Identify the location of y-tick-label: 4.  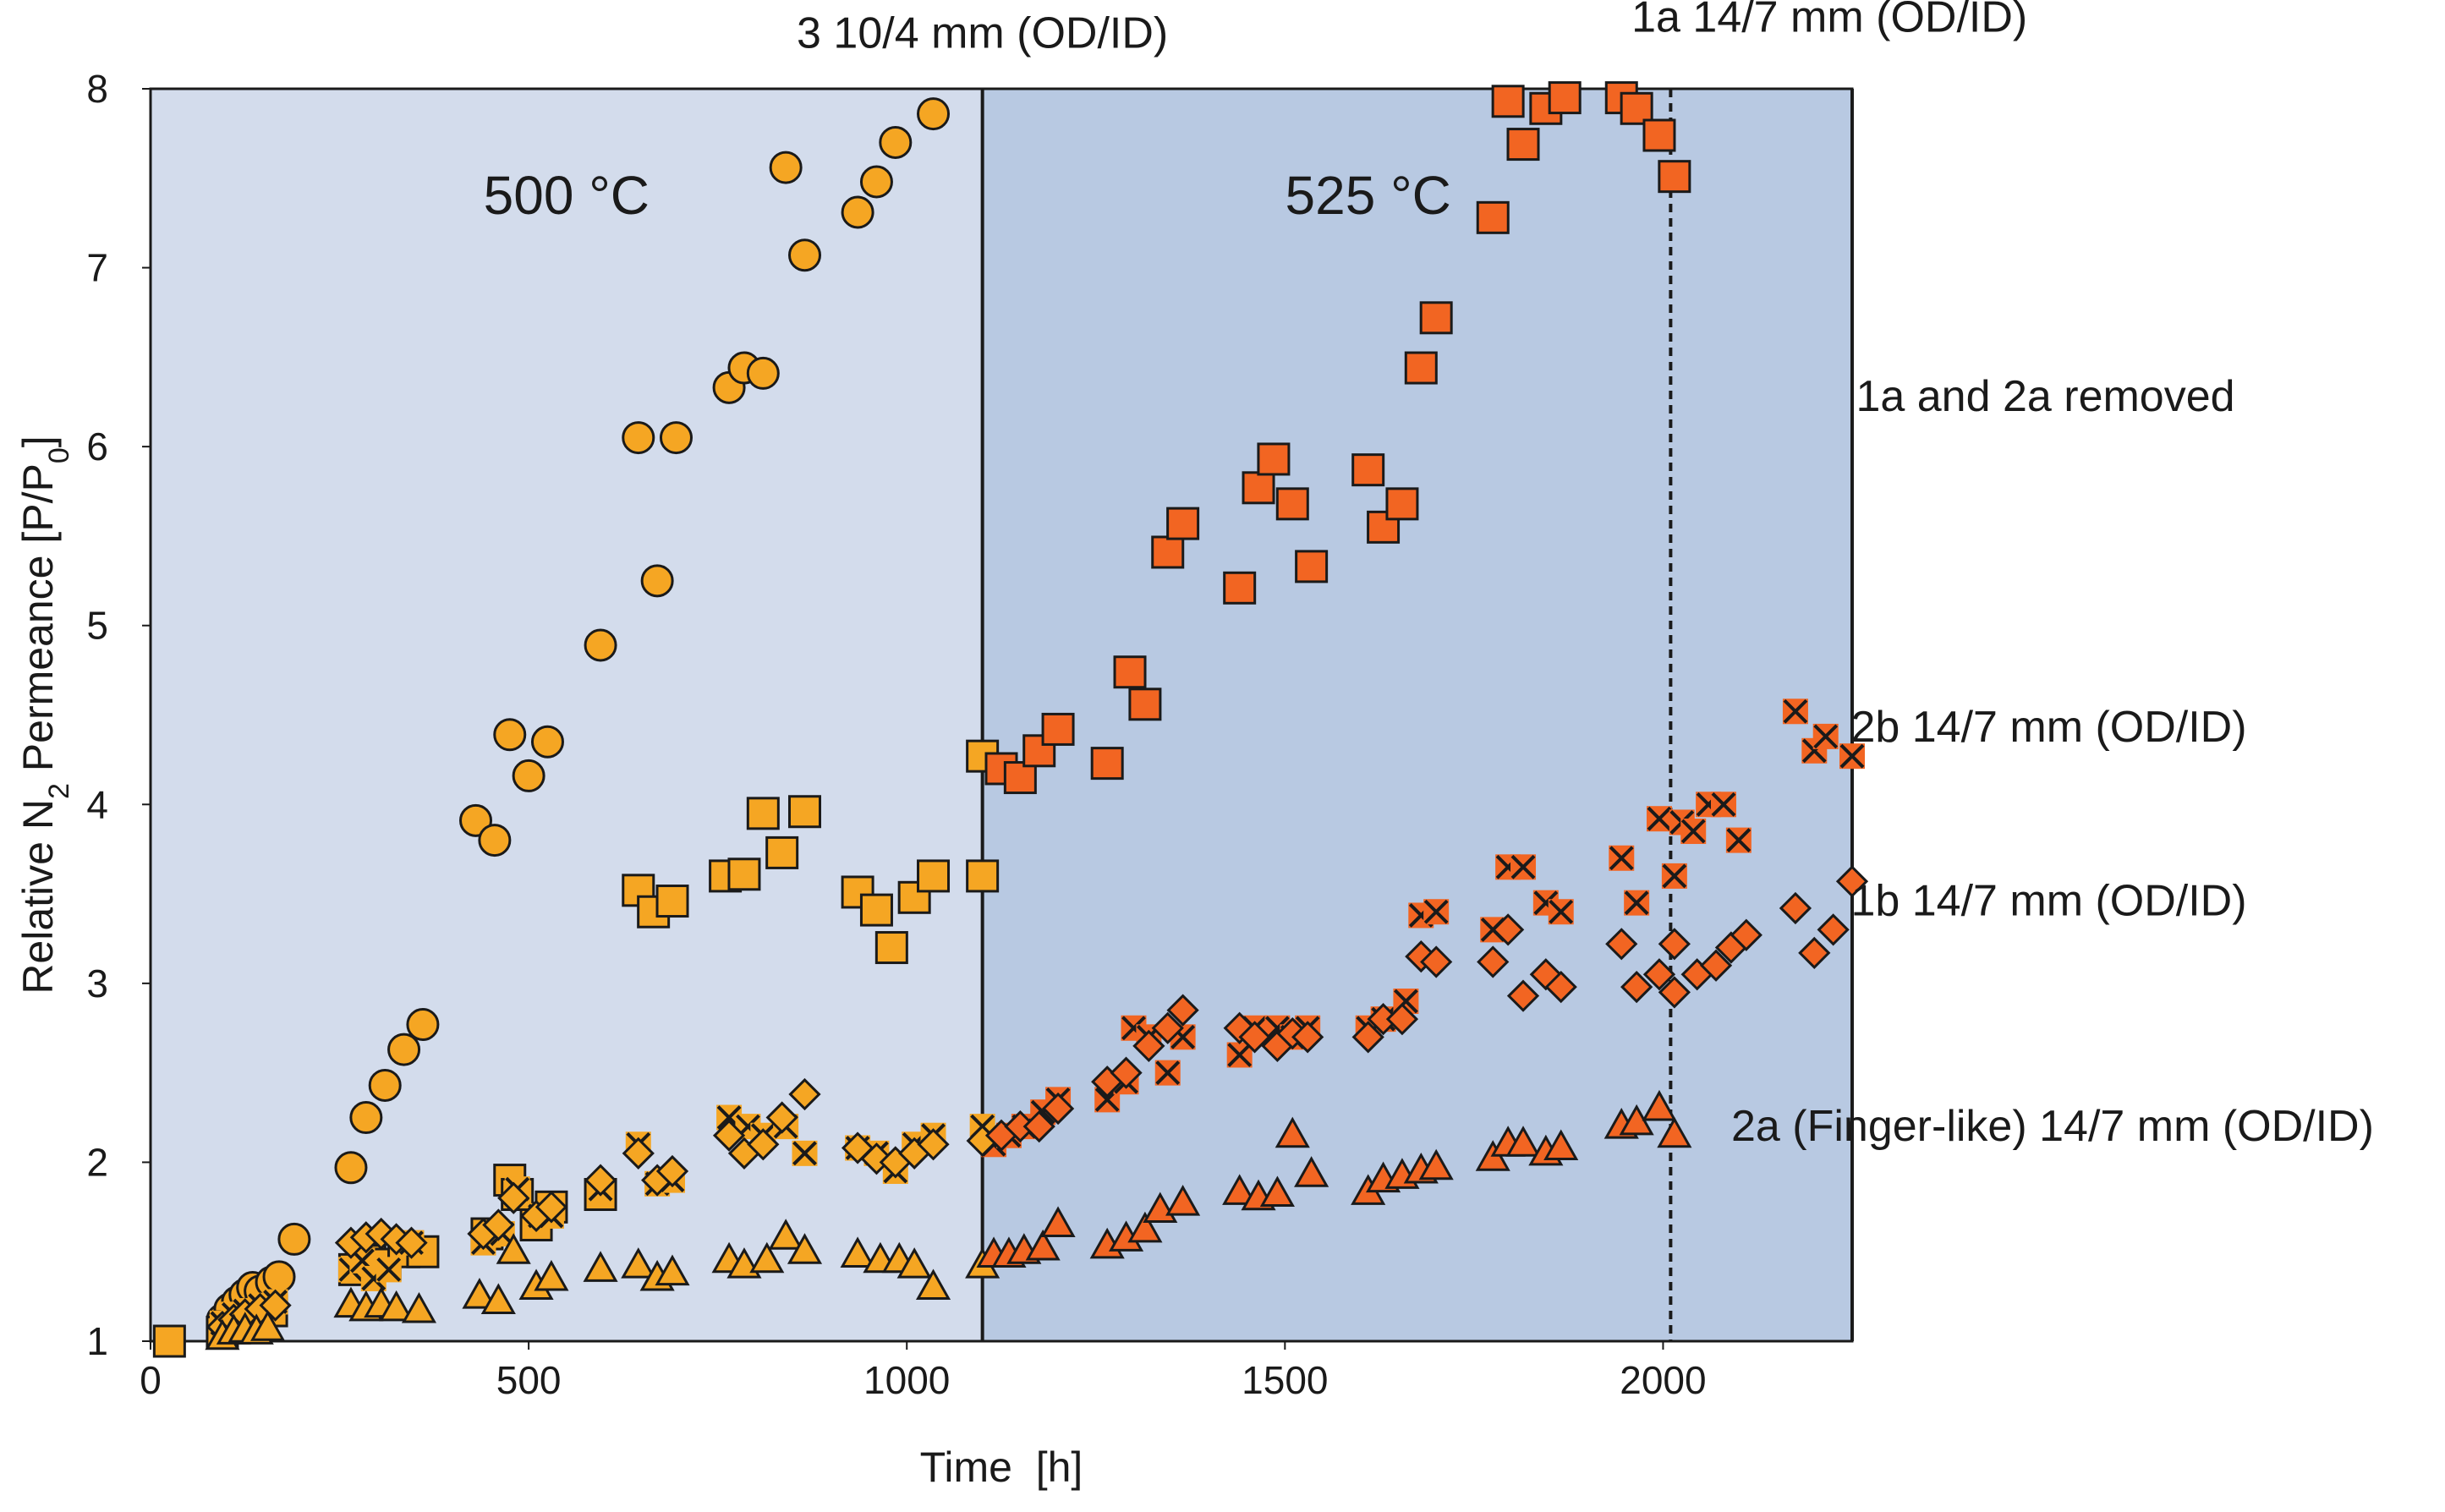
(97, 804).